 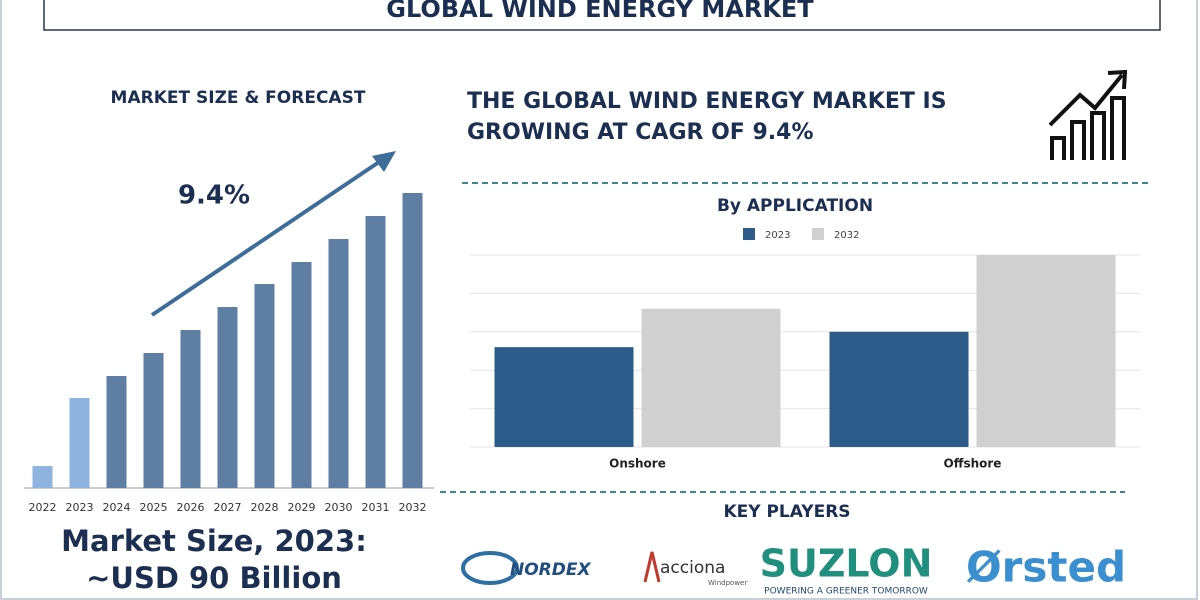 I want to click on x-tick-label: 2028, so click(x=265, y=507).